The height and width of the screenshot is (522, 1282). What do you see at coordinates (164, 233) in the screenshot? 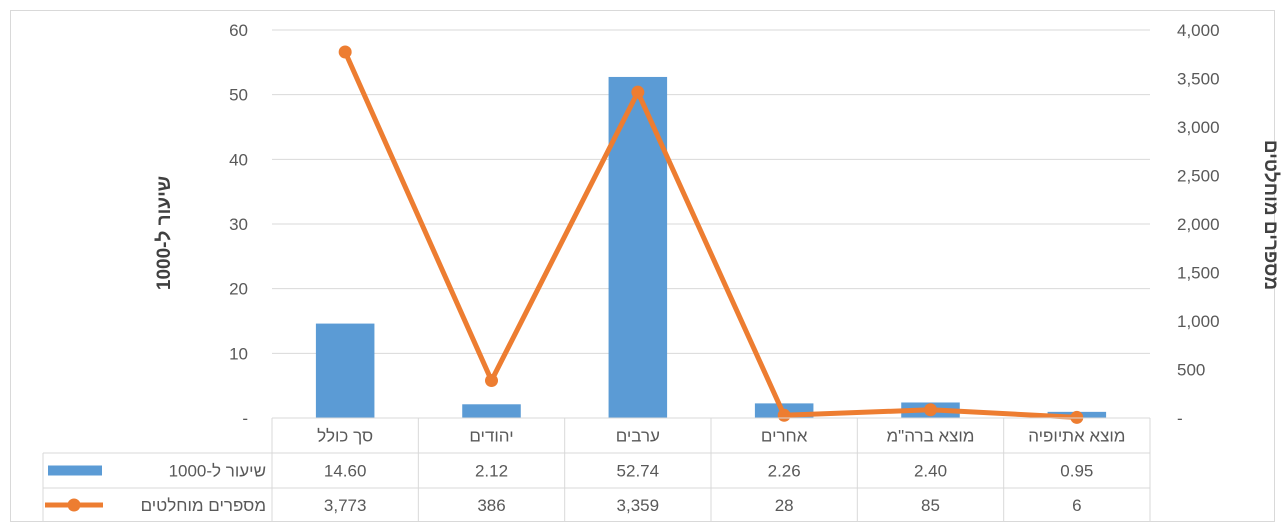
I see `y-axis-title: שיעור ל-1000` at bounding box center [164, 233].